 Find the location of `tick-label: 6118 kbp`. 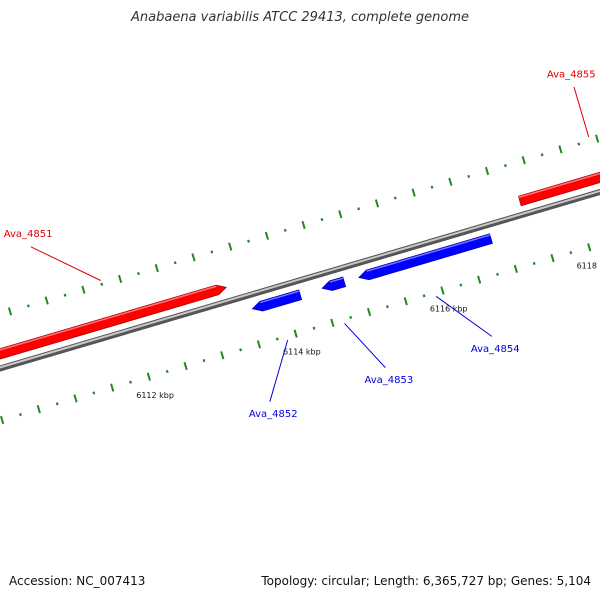

tick-label: 6118 kbp is located at coordinates (588, 265).